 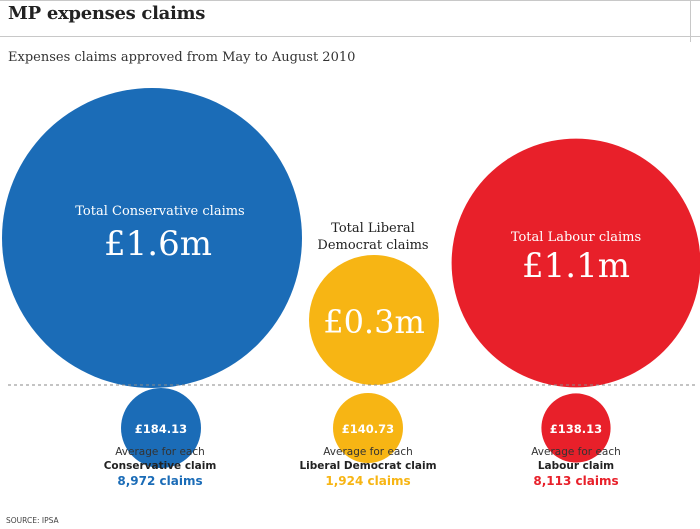 What do you see at coordinates (32, 520) in the screenshot?
I see `source-note: SOURCE: IPSA` at bounding box center [32, 520].